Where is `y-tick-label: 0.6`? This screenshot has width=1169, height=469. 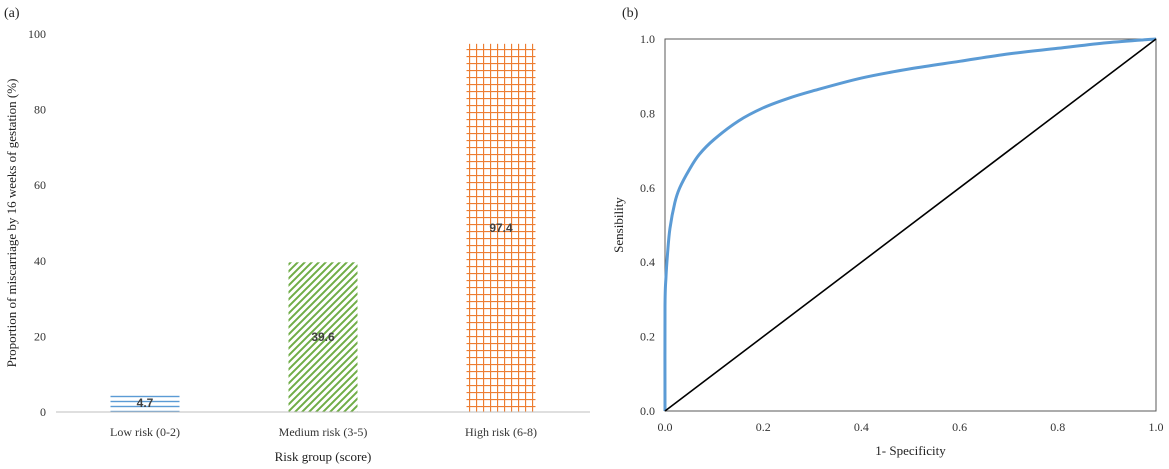 y-tick-label: 0.6 is located at coordinates (647, 188).